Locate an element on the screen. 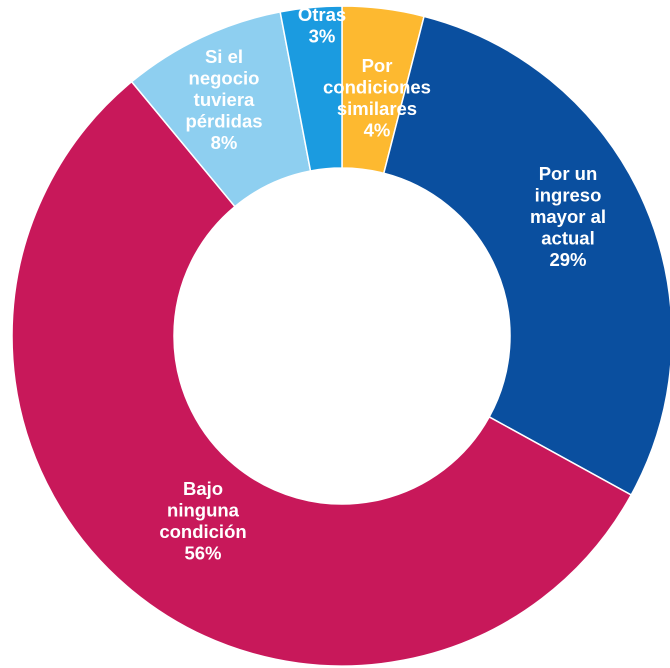 The image size is (670, 668). category-label-line: pérdidas is located at coordinates (223, 121).